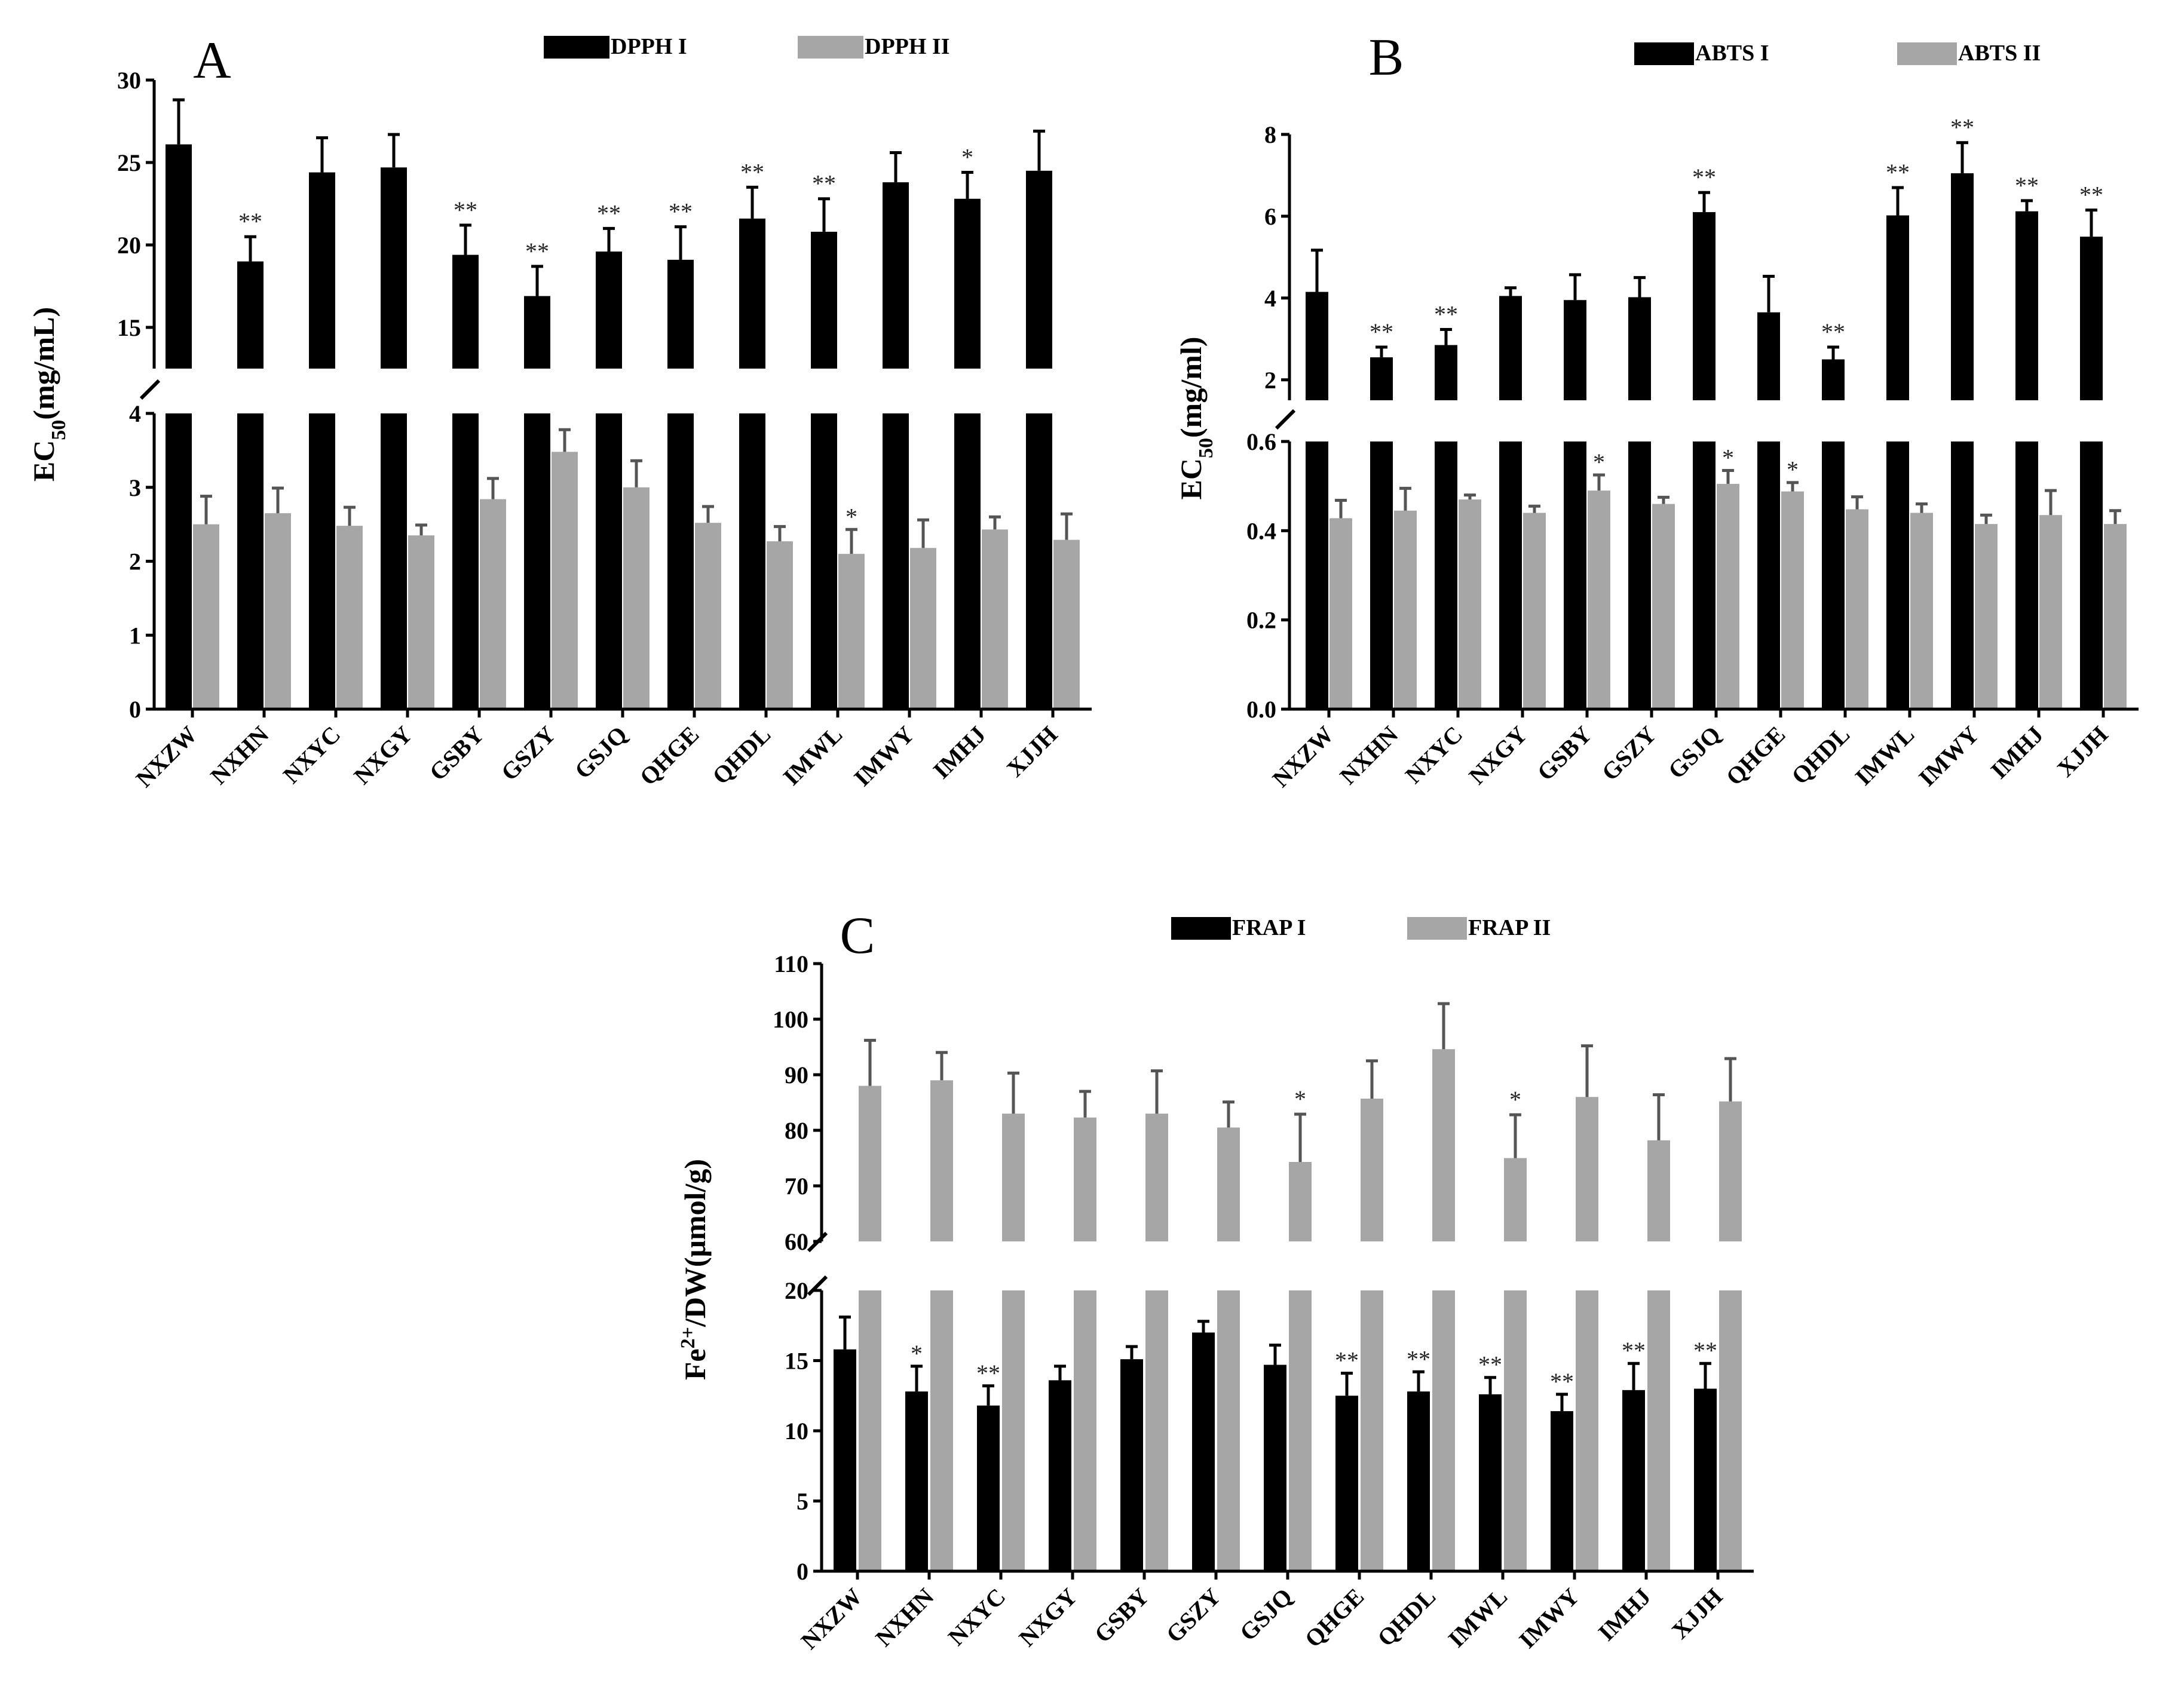  What do you see at coordinates (129, 80) in the screenshot?
I see `y-tick-label: 30` at bounding box center [129, 80].